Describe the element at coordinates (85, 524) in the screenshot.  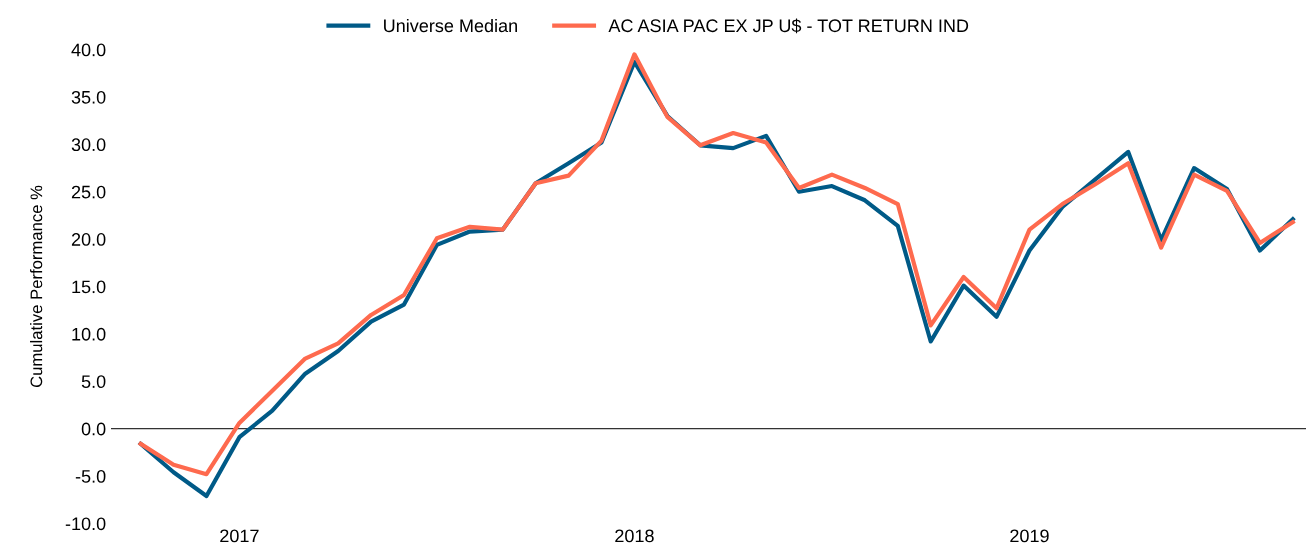
I see `y-tick-label: -10.0` at that location.